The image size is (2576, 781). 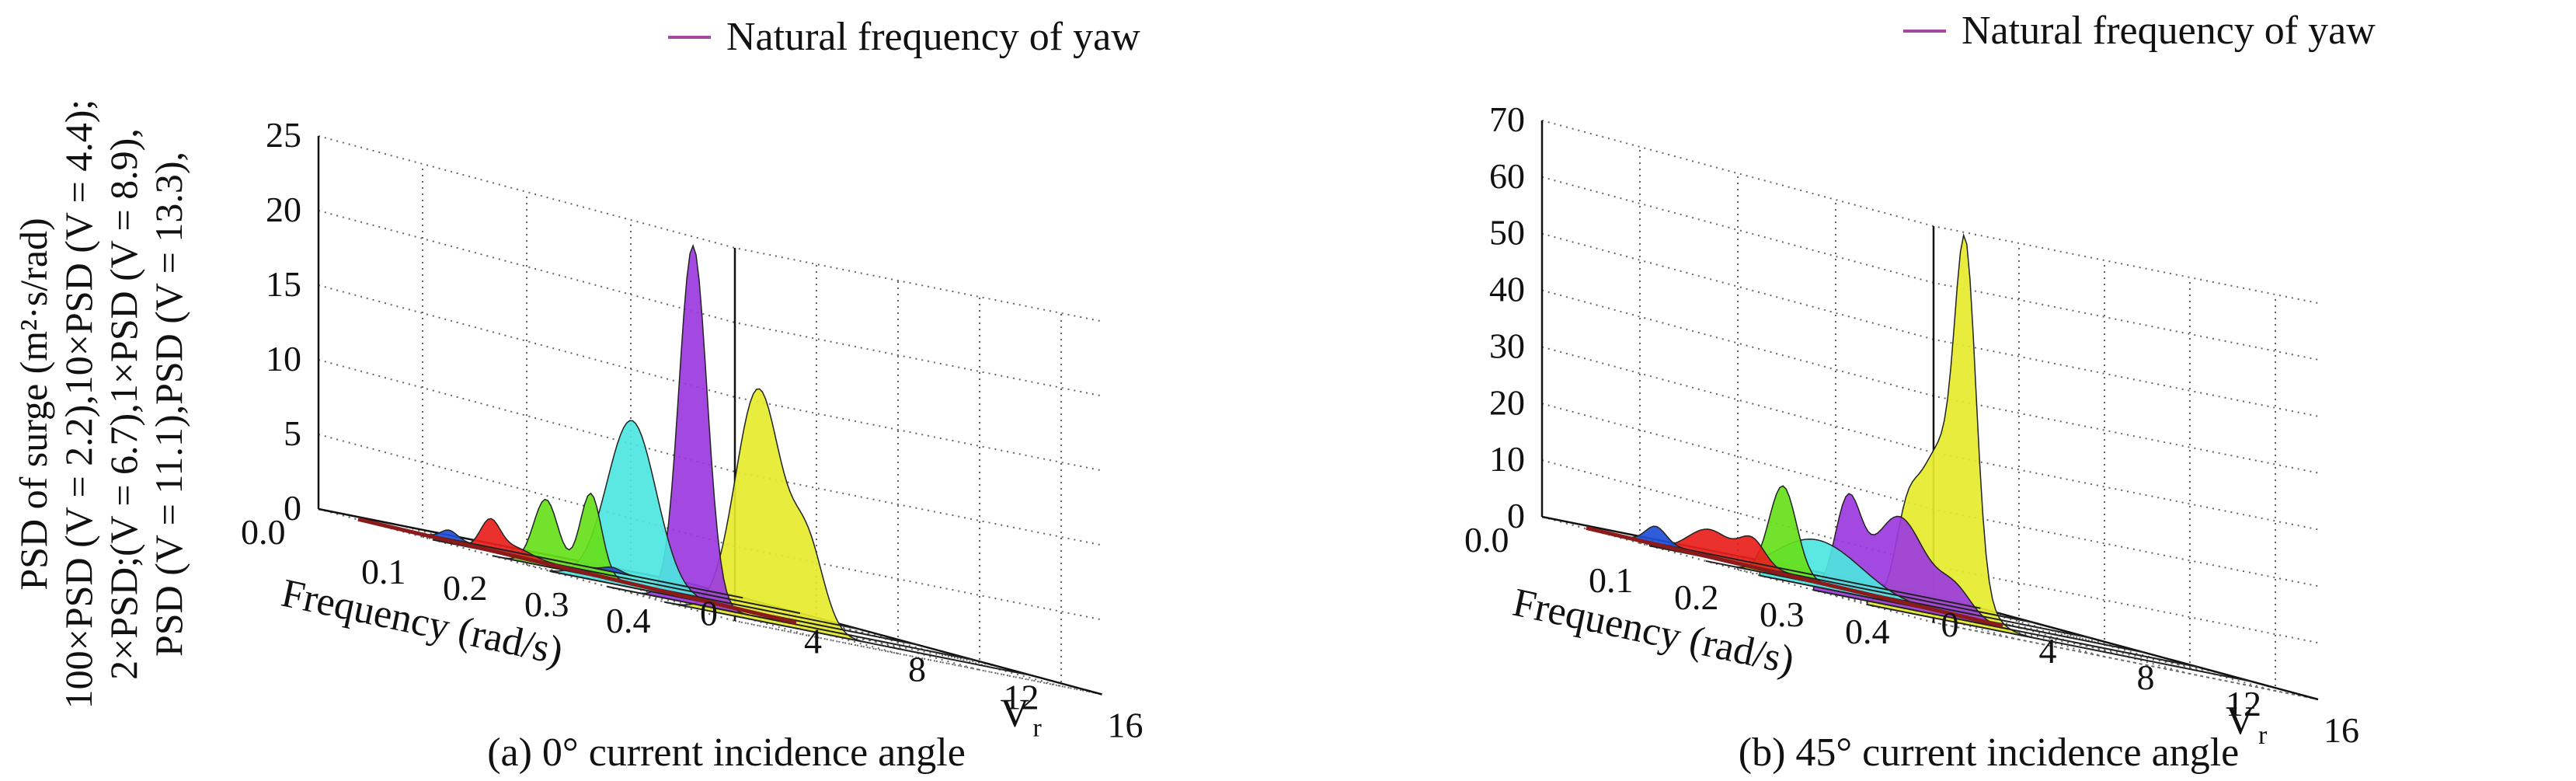 What do you see at coordinates (168, 404) in the screenshot?
I see `y-axis-label-line: PSD (V = 11.1),PSD (V = 13.3),` at bounding box center [168, 404].